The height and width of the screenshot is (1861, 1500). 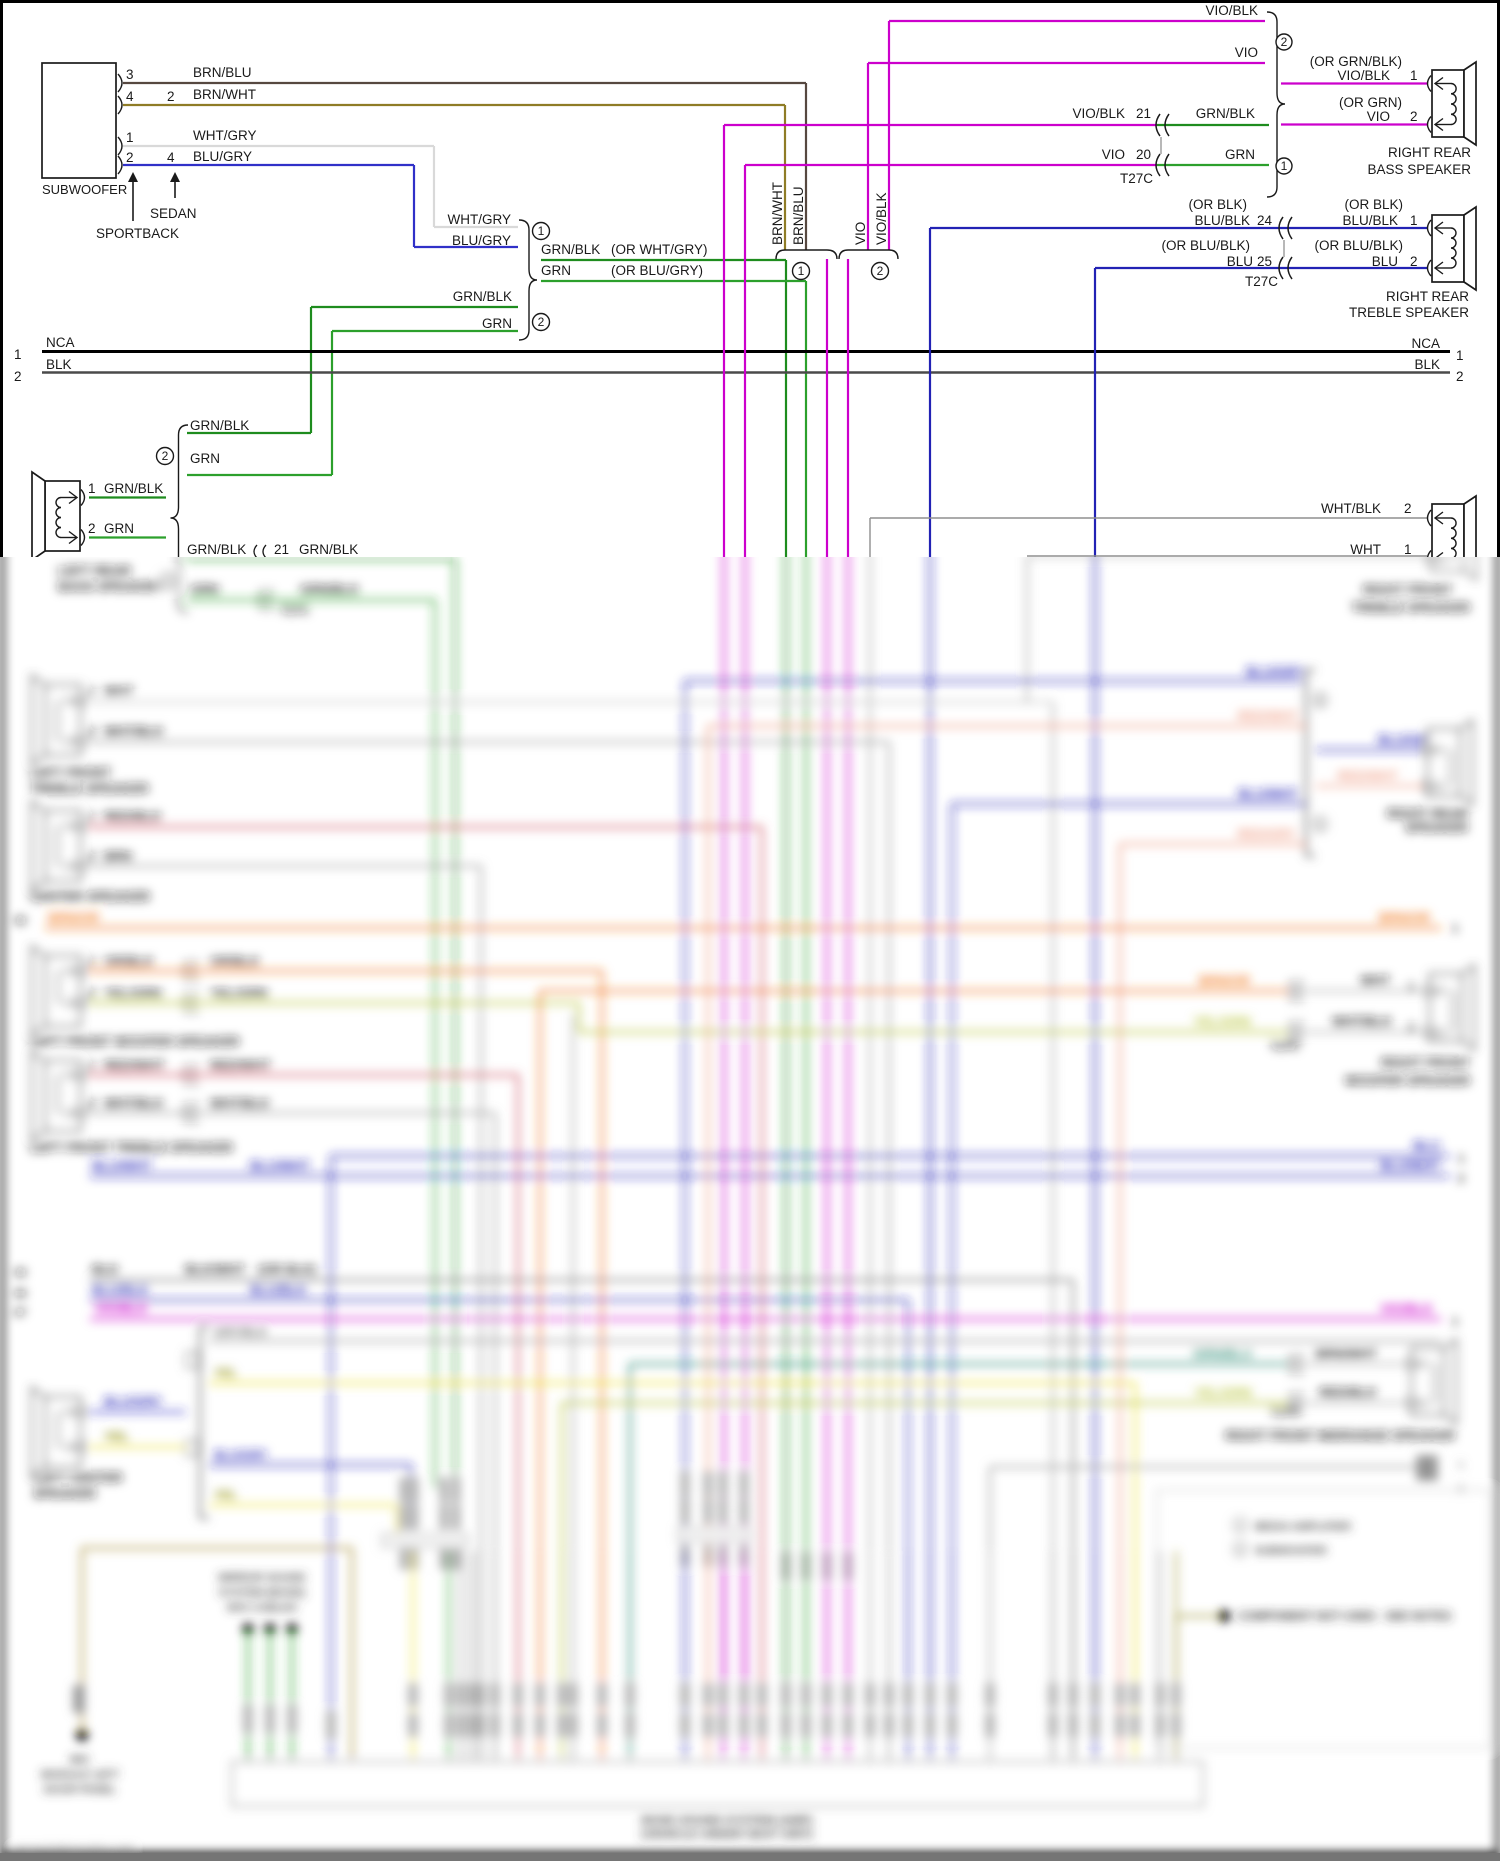 I want to click on svg-text: RIGHT FRONT, so click(x=1425, y=1062).